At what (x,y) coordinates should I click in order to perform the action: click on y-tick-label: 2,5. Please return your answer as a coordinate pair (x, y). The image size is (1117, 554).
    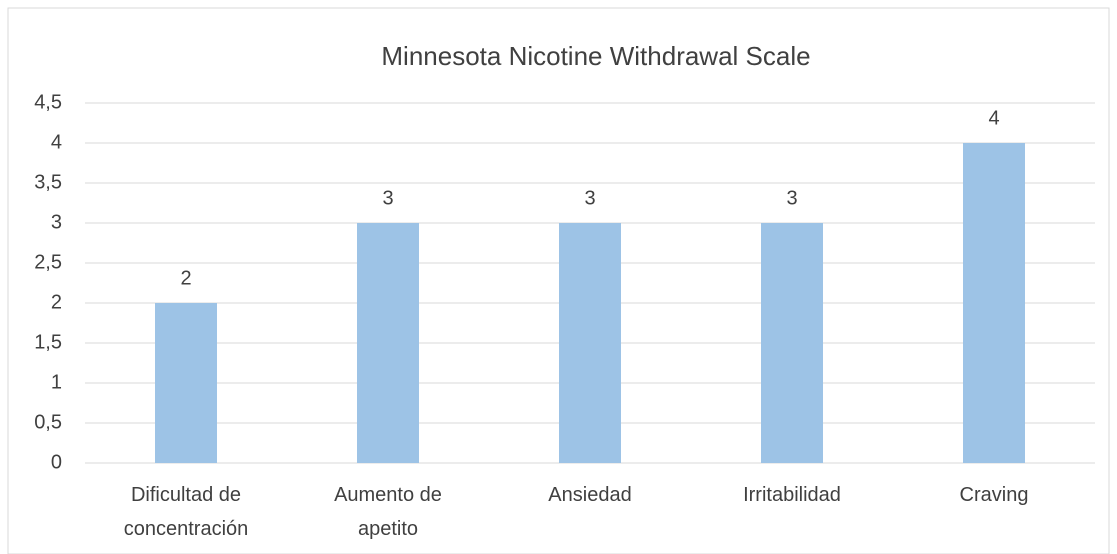
    Looking at the image, I should click on (48, 262).